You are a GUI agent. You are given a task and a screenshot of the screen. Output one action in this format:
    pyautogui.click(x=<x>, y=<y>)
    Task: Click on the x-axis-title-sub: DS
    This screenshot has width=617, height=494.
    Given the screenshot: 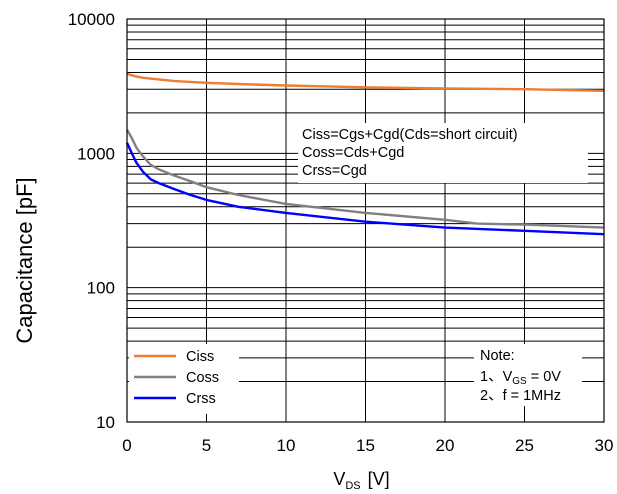 What is the action you would take?
    pyautogui.click(x=352, y=486)
    